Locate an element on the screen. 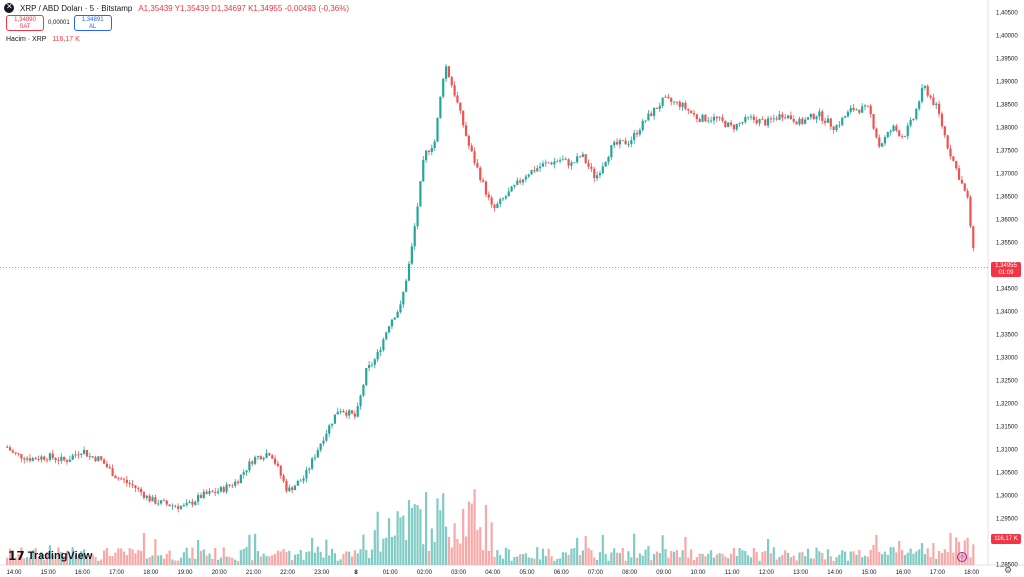  gear-icon: ⚙ is located at coordinates (1008, 570).